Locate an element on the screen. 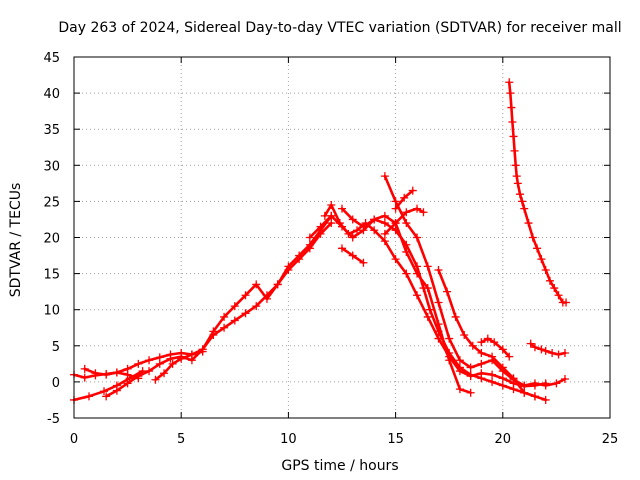 This screenshot has width=640, height=480. x-tick-label: 20 is located at coordinates (503, 439).